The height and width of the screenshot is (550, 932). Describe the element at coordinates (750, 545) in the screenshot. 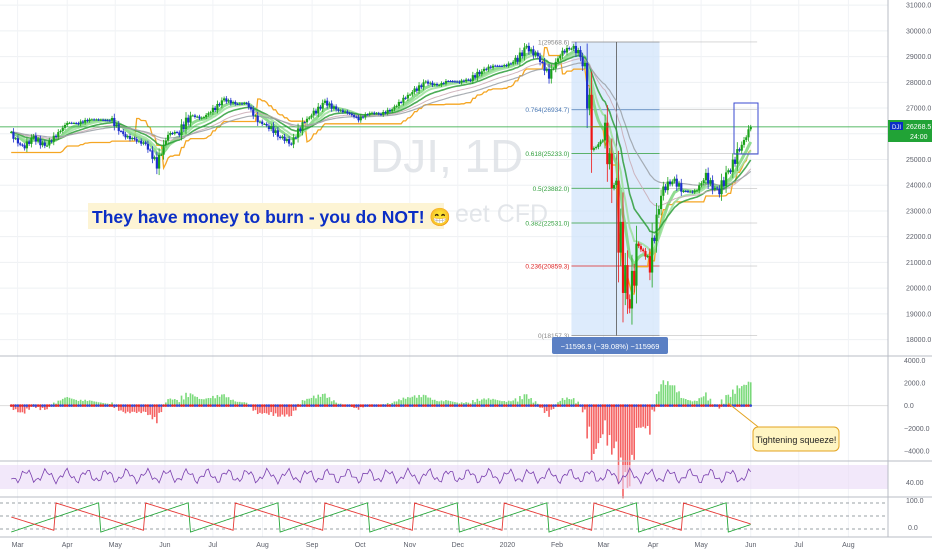

I see `time-tick-label: Jun` at that location.